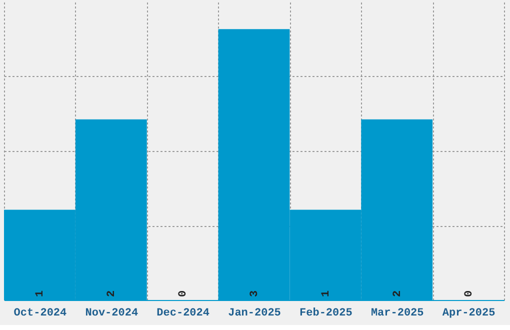 The width and height of the screenshot is (510, 330). Describe the element at coordinates (469, 314) in the screenshot. I see `x-tick-label: Apr-2025` at that location.